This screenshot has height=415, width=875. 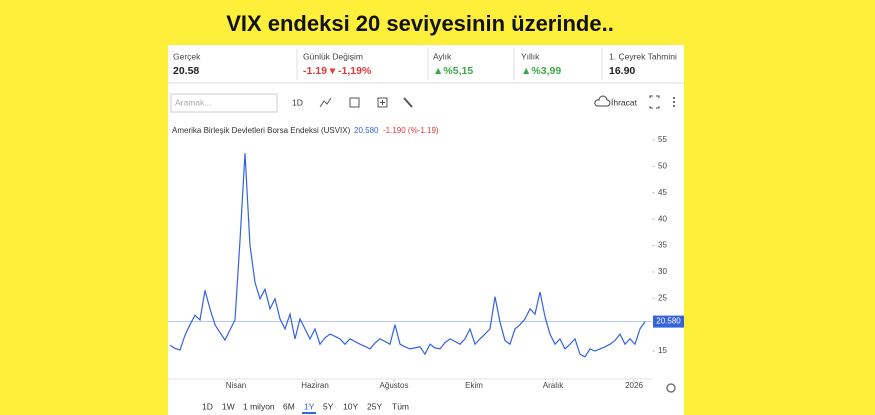 What do you see at coordinates (224, 103) in the screenshot?
I see `search-input` at bounding box center [224, 103].